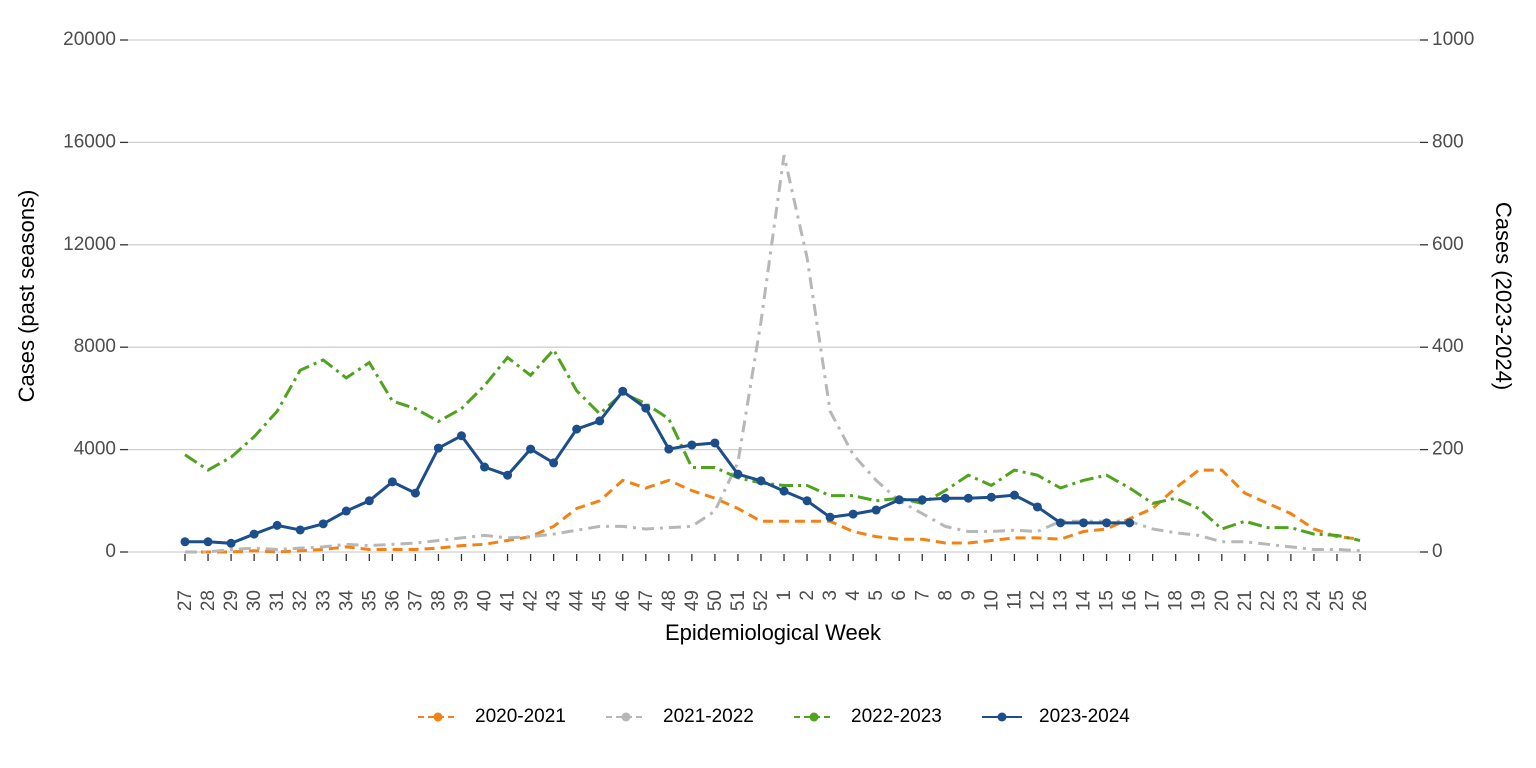  I want to click on x-tick-label: 25, so click(1337, 600).